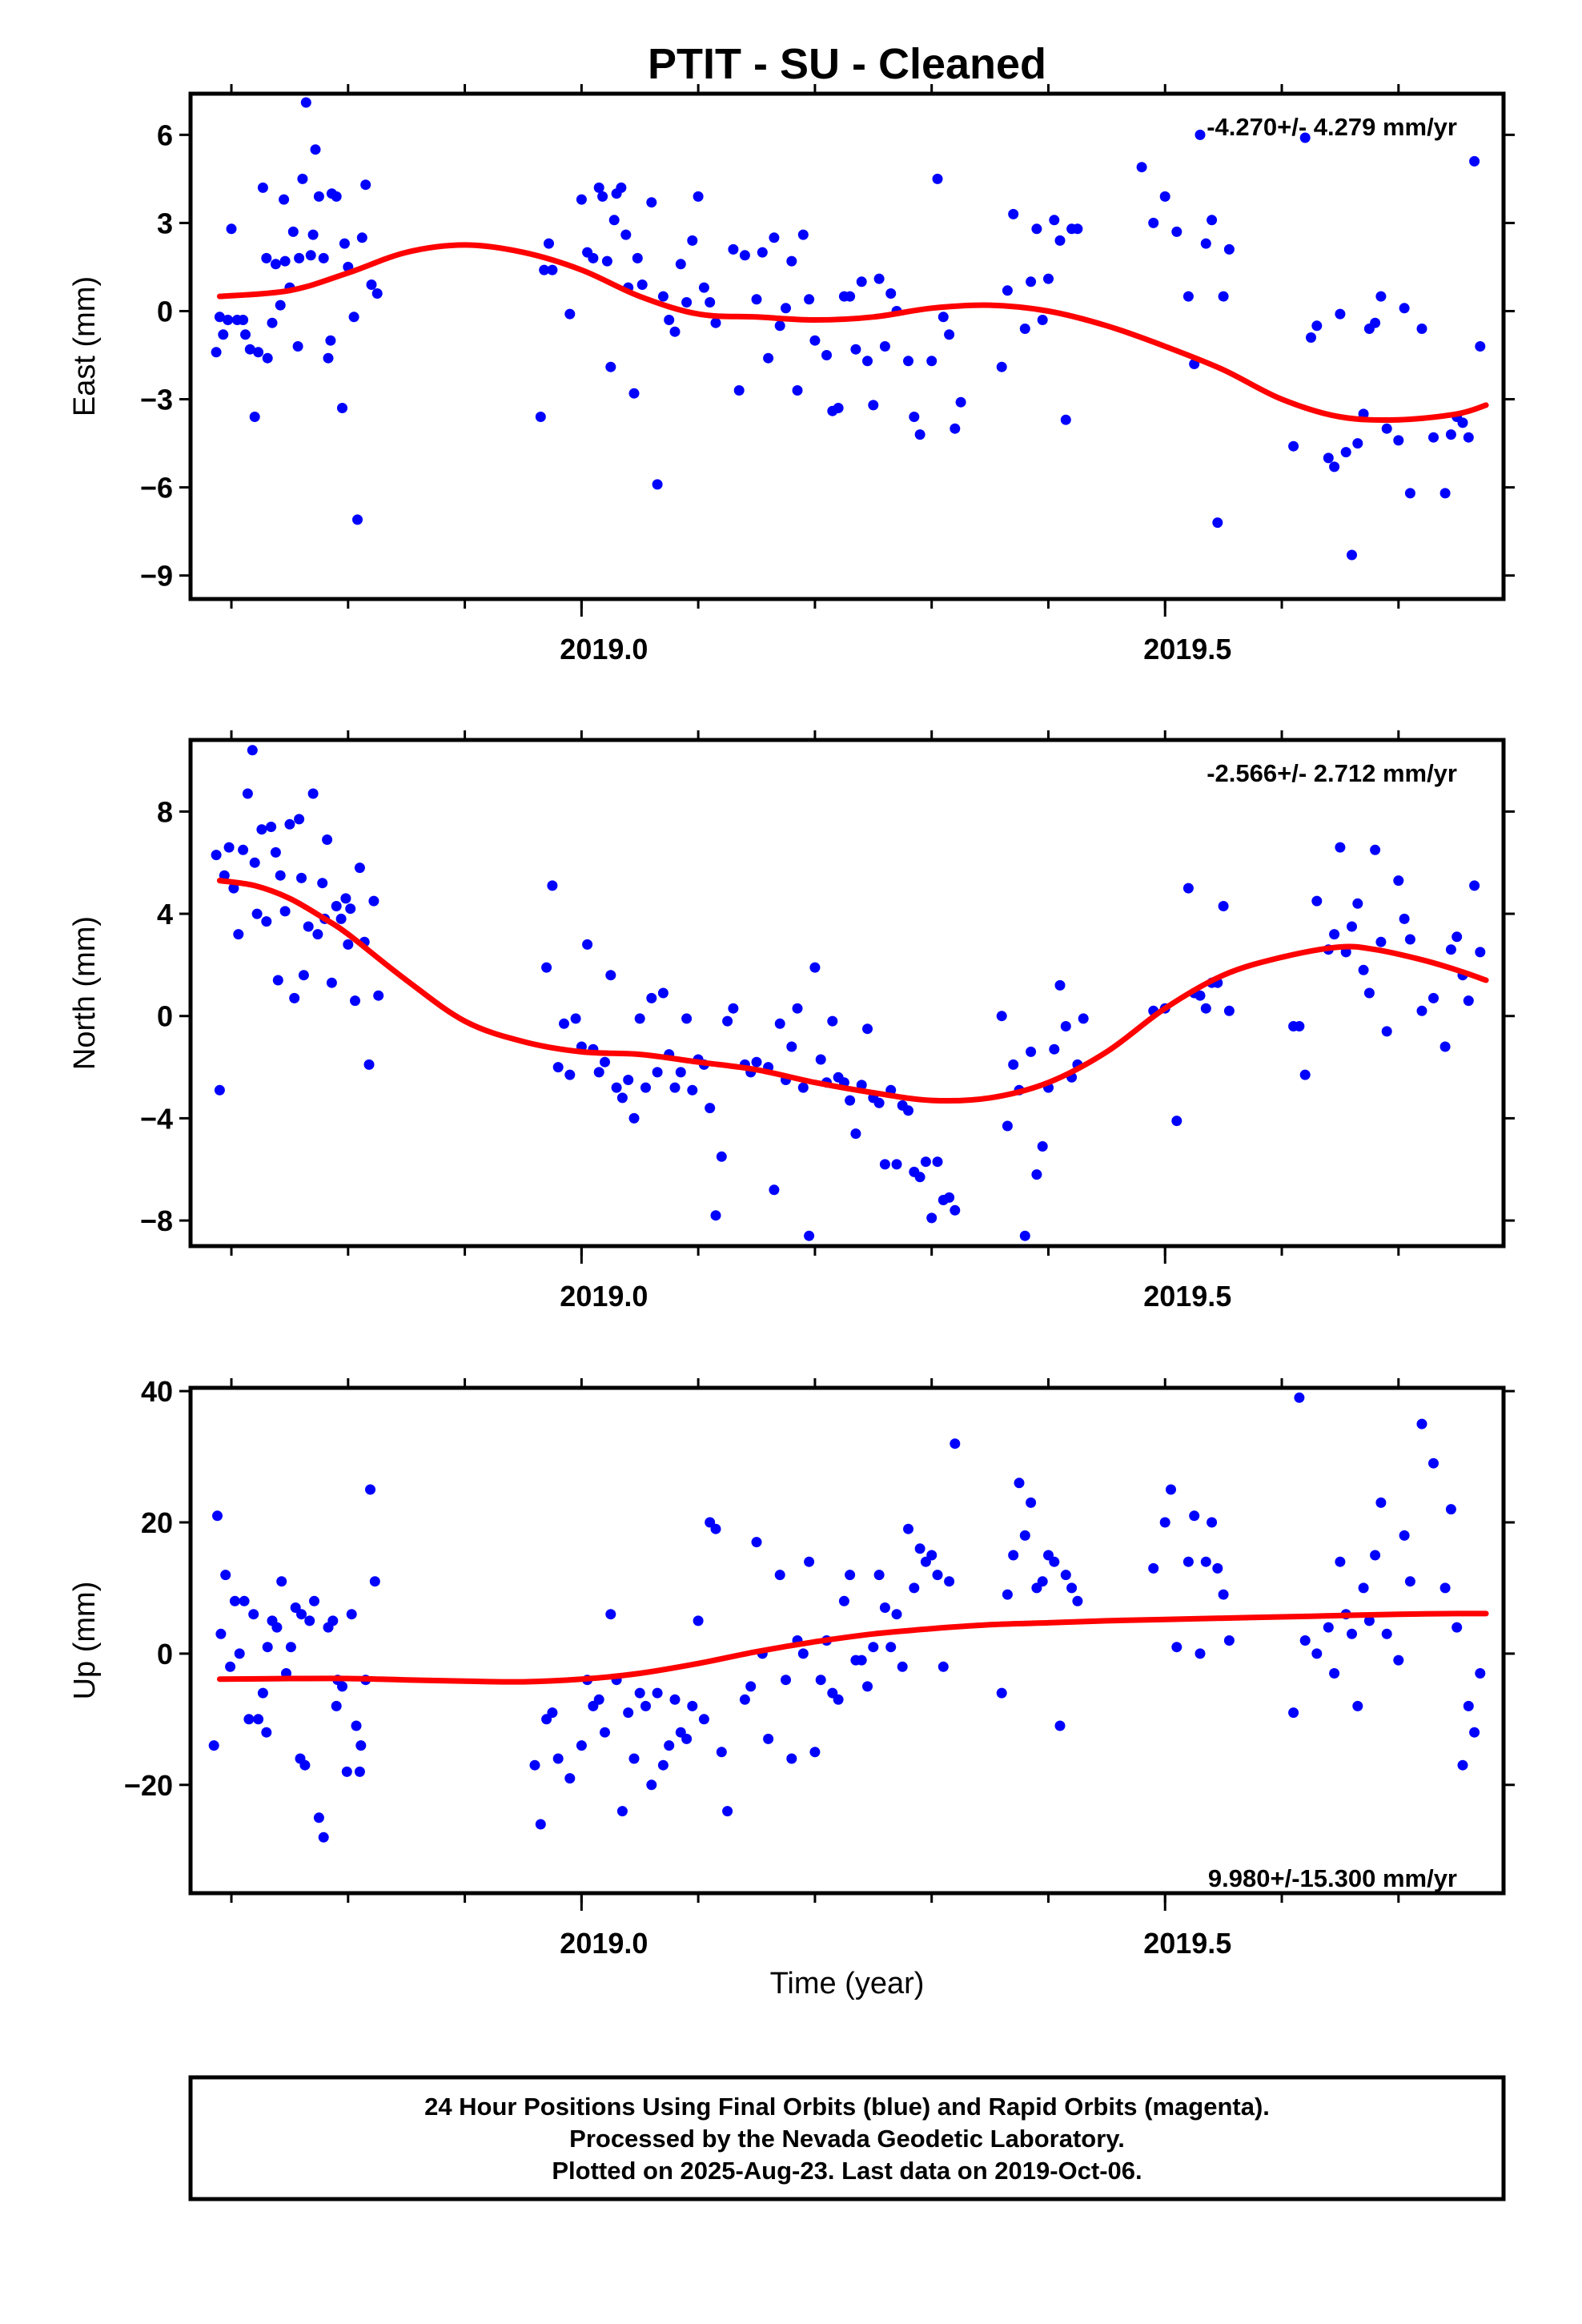 This screenshot has height=2324, width=1582. Describe the element at coordinates (1187, 649) in the screenshot. I see `x-tick-label: 2019.5` at that location.